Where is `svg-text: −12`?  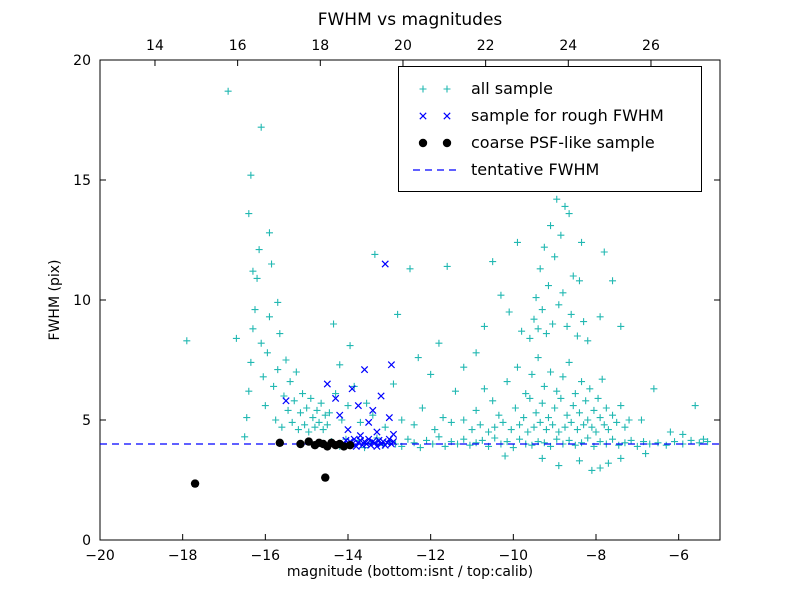
svg-text: −12 is located at coordinates (431, 556).